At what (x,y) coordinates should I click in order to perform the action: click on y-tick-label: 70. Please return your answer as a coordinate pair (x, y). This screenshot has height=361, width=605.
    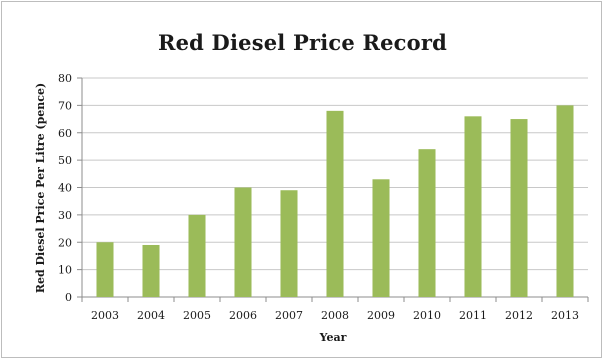
    Looking at the image, I should click on (65, 105).